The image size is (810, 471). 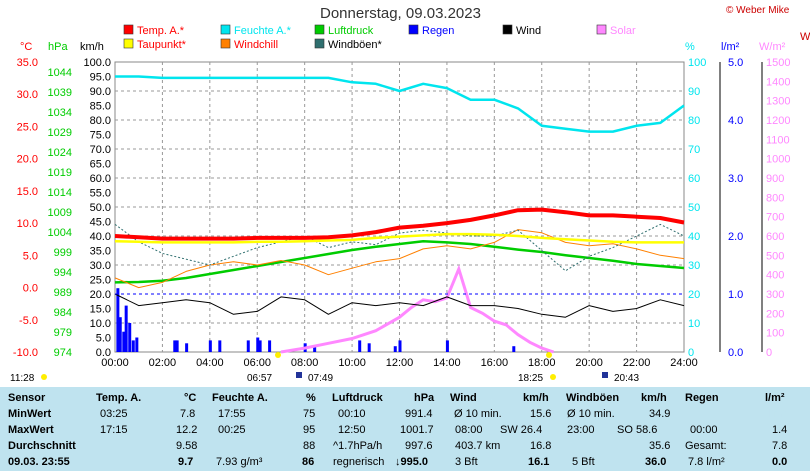 What do you see at coordinates (114, 414) in the screenshot?
I see `stat-cell: 03:25` at bounding box center [114, 414].